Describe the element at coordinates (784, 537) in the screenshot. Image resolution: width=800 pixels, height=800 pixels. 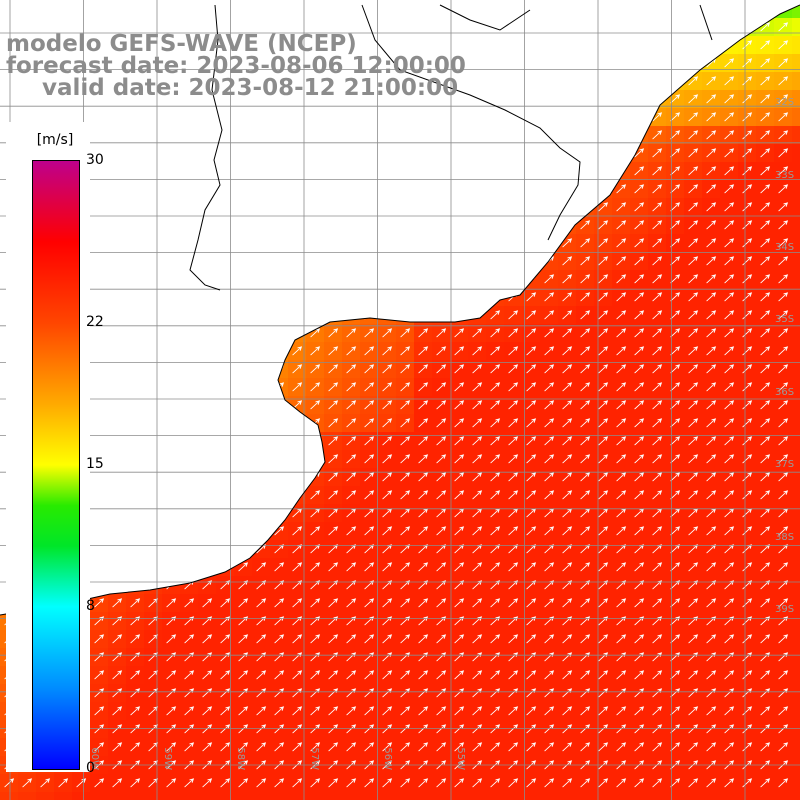
I see `latitude-label: 38S` at that location.